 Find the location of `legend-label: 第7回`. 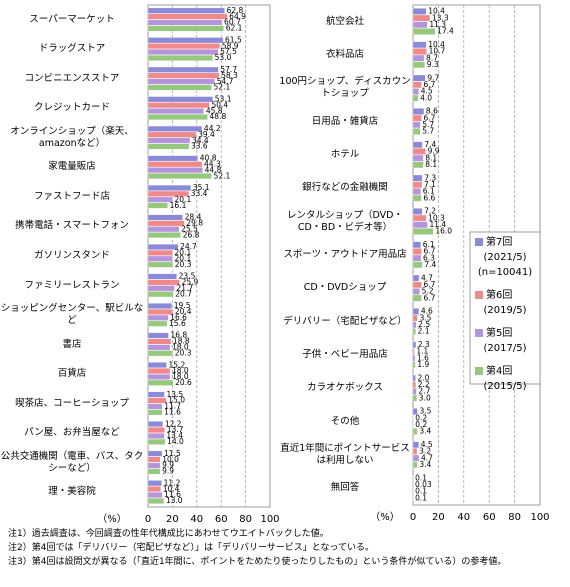

legend-label: 第7回 is located at coordinates (499, 241).